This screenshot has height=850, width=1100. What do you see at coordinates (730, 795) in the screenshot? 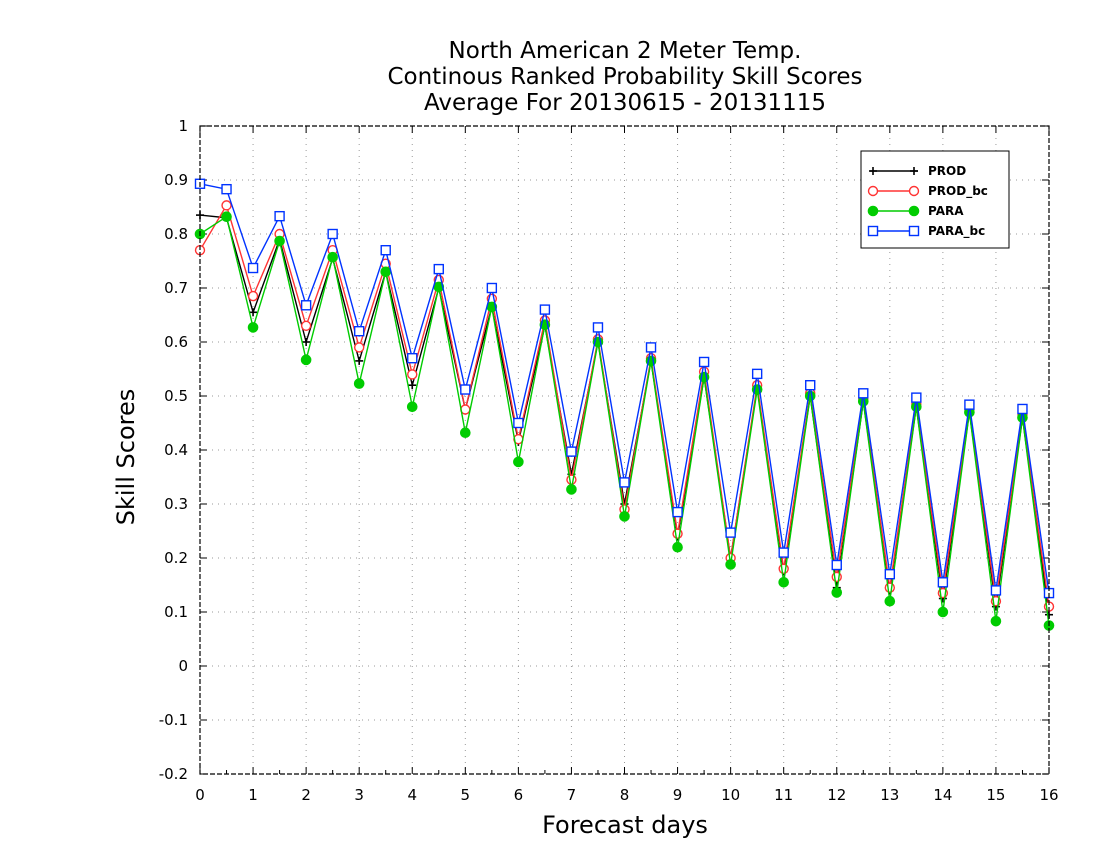
I see `x-tick-label: 10` at bounding box center [730, 795].